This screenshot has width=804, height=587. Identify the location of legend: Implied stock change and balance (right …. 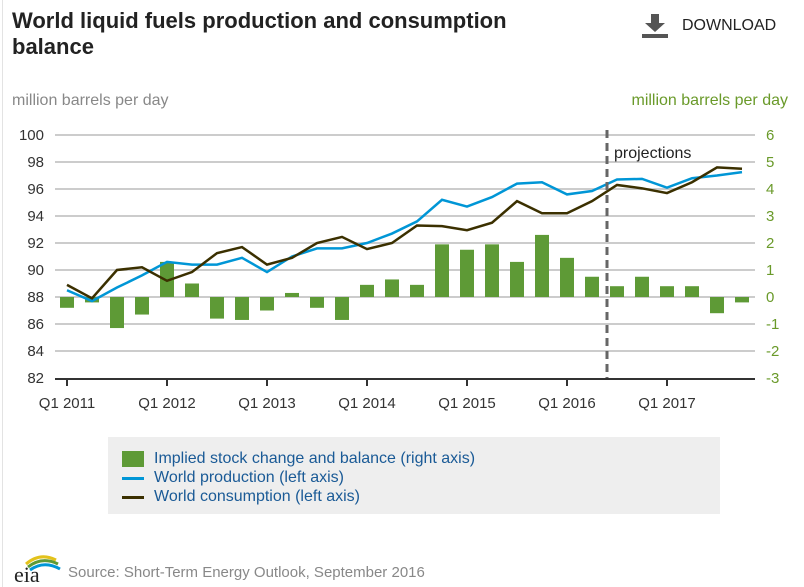
(414, 475).